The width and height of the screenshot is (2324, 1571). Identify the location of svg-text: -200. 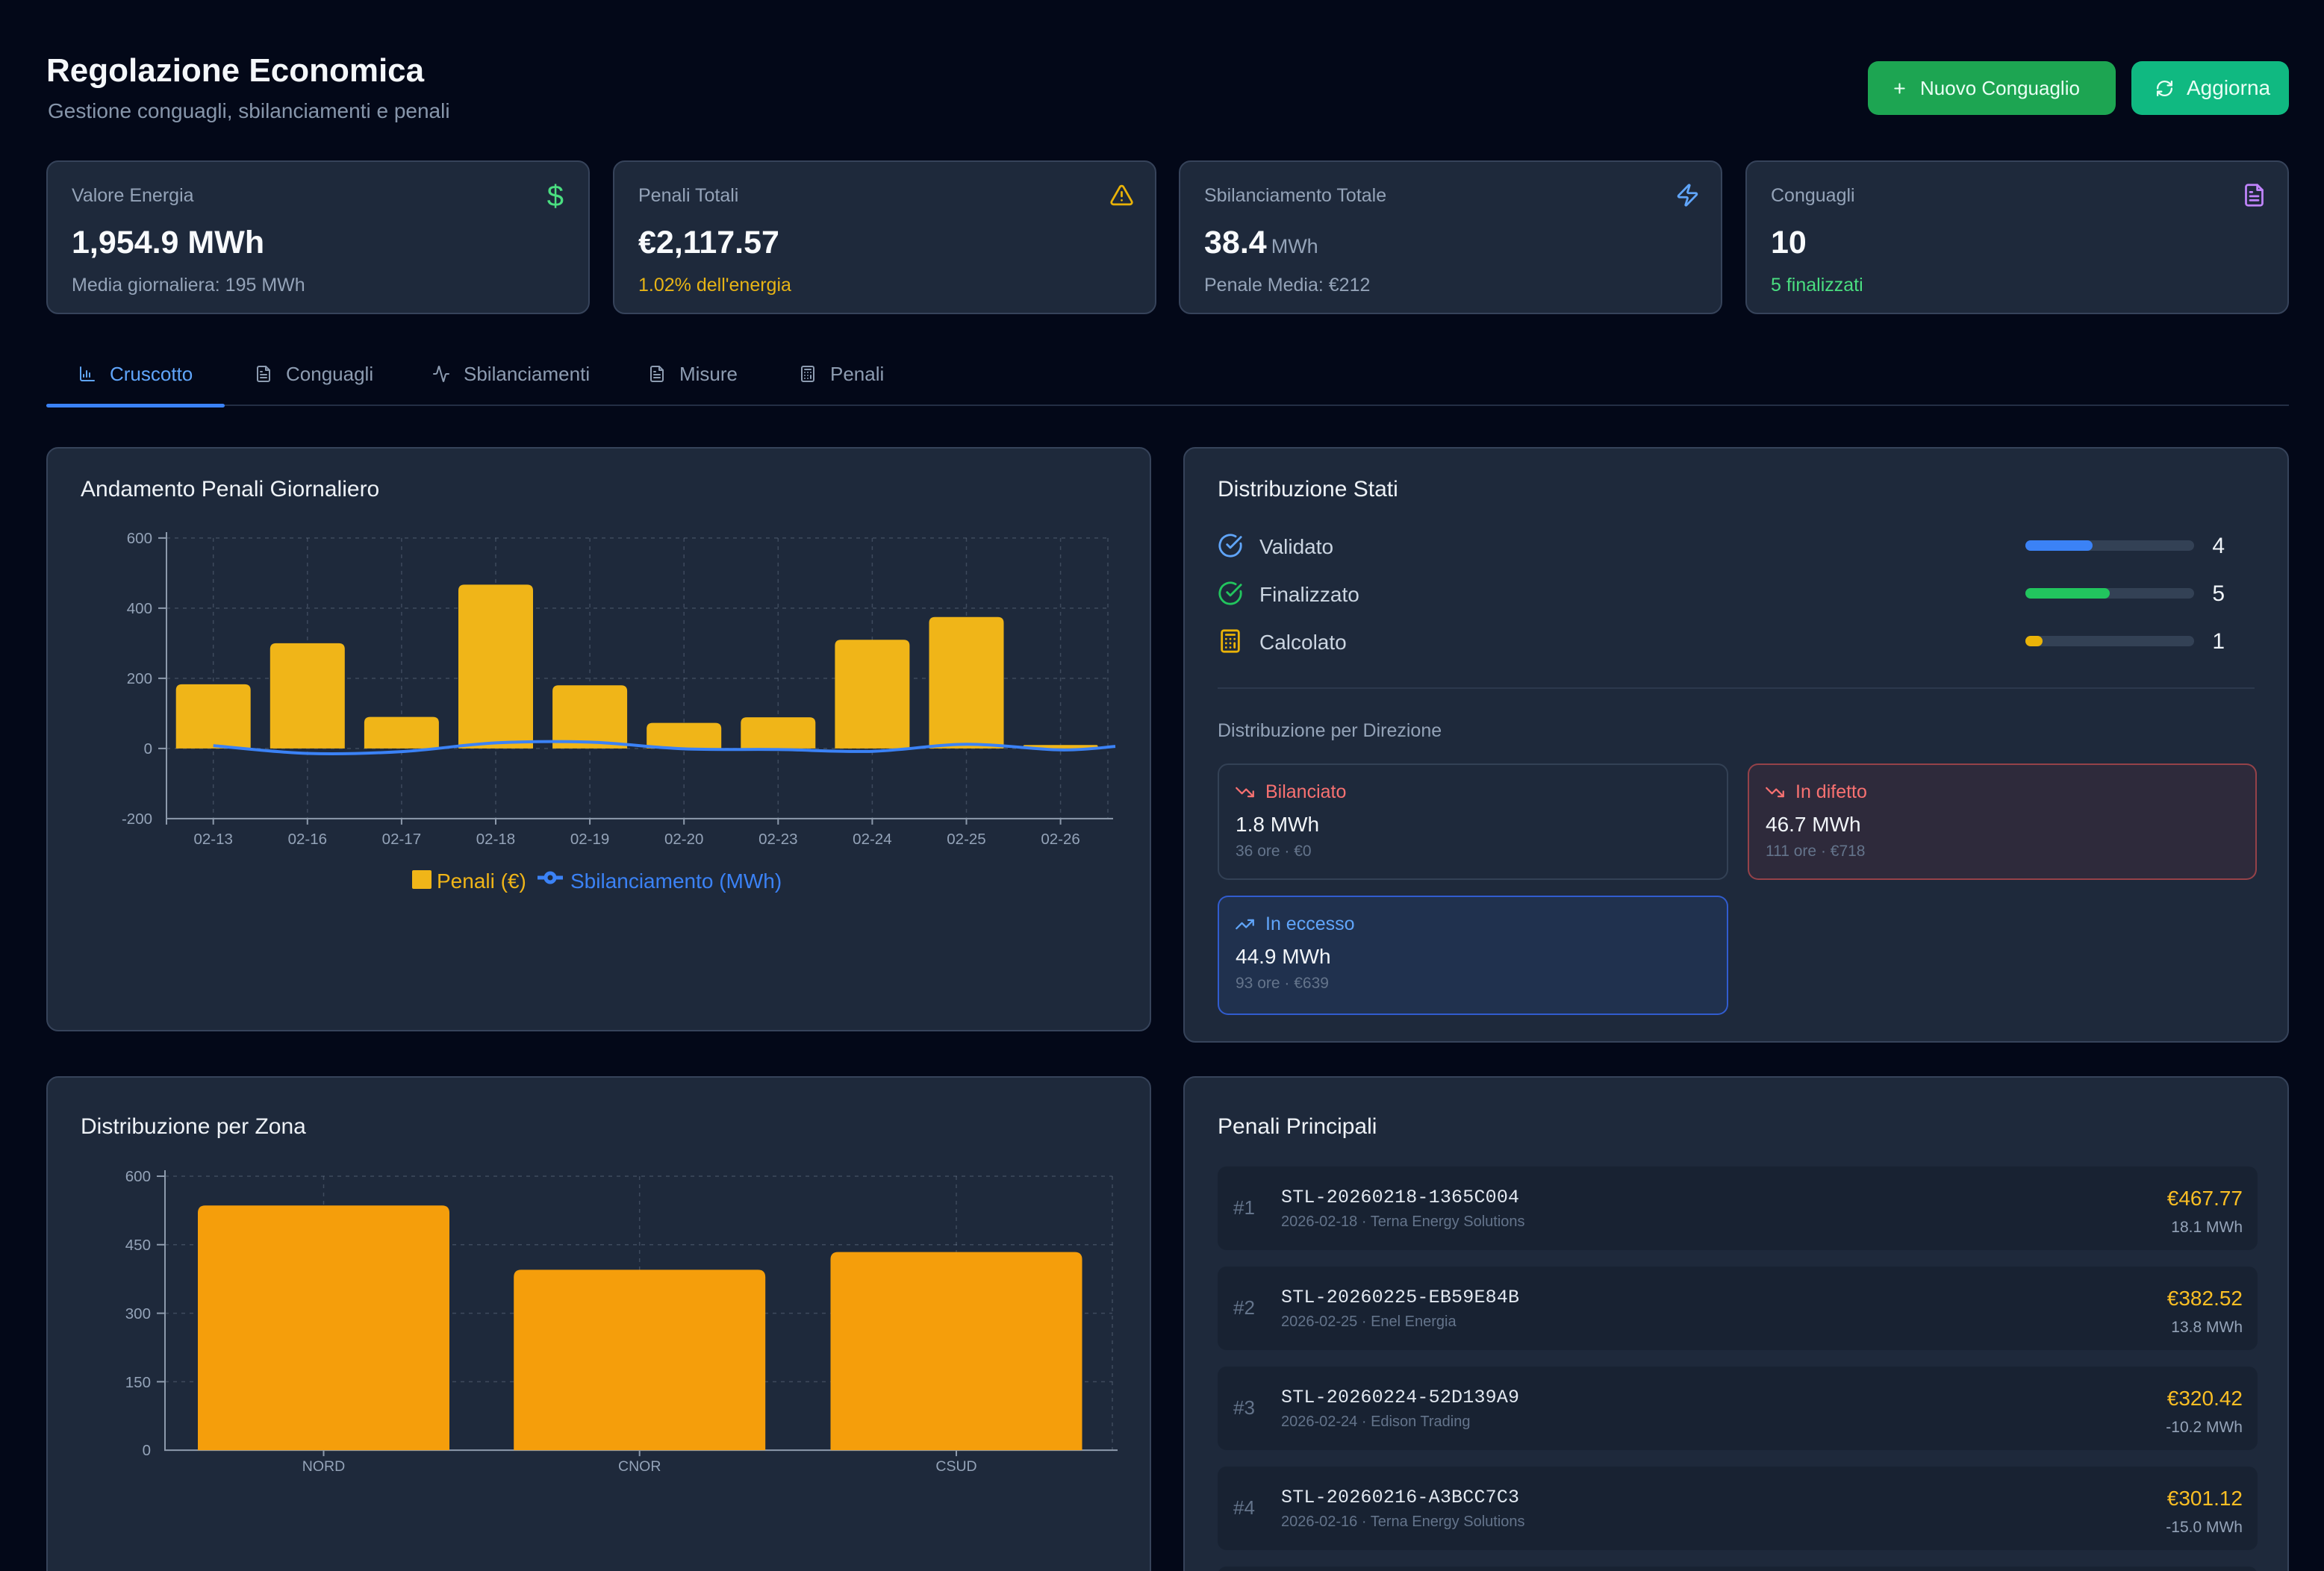
(137, 819).